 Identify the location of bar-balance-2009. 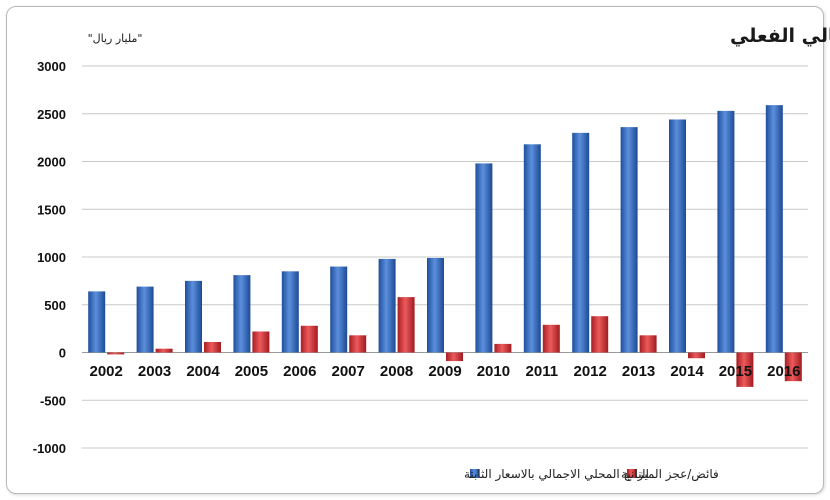
(454, 357).